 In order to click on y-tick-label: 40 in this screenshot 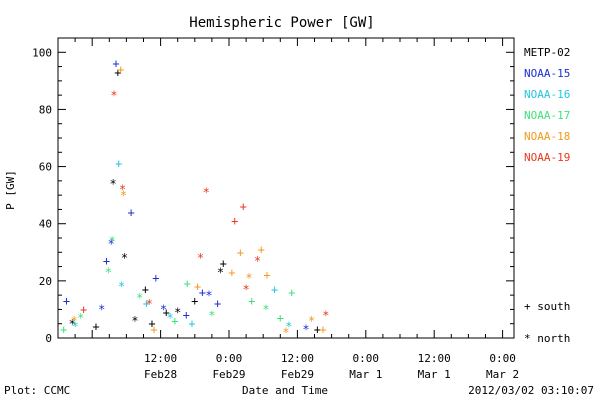, I will do `click(45, 224)`.